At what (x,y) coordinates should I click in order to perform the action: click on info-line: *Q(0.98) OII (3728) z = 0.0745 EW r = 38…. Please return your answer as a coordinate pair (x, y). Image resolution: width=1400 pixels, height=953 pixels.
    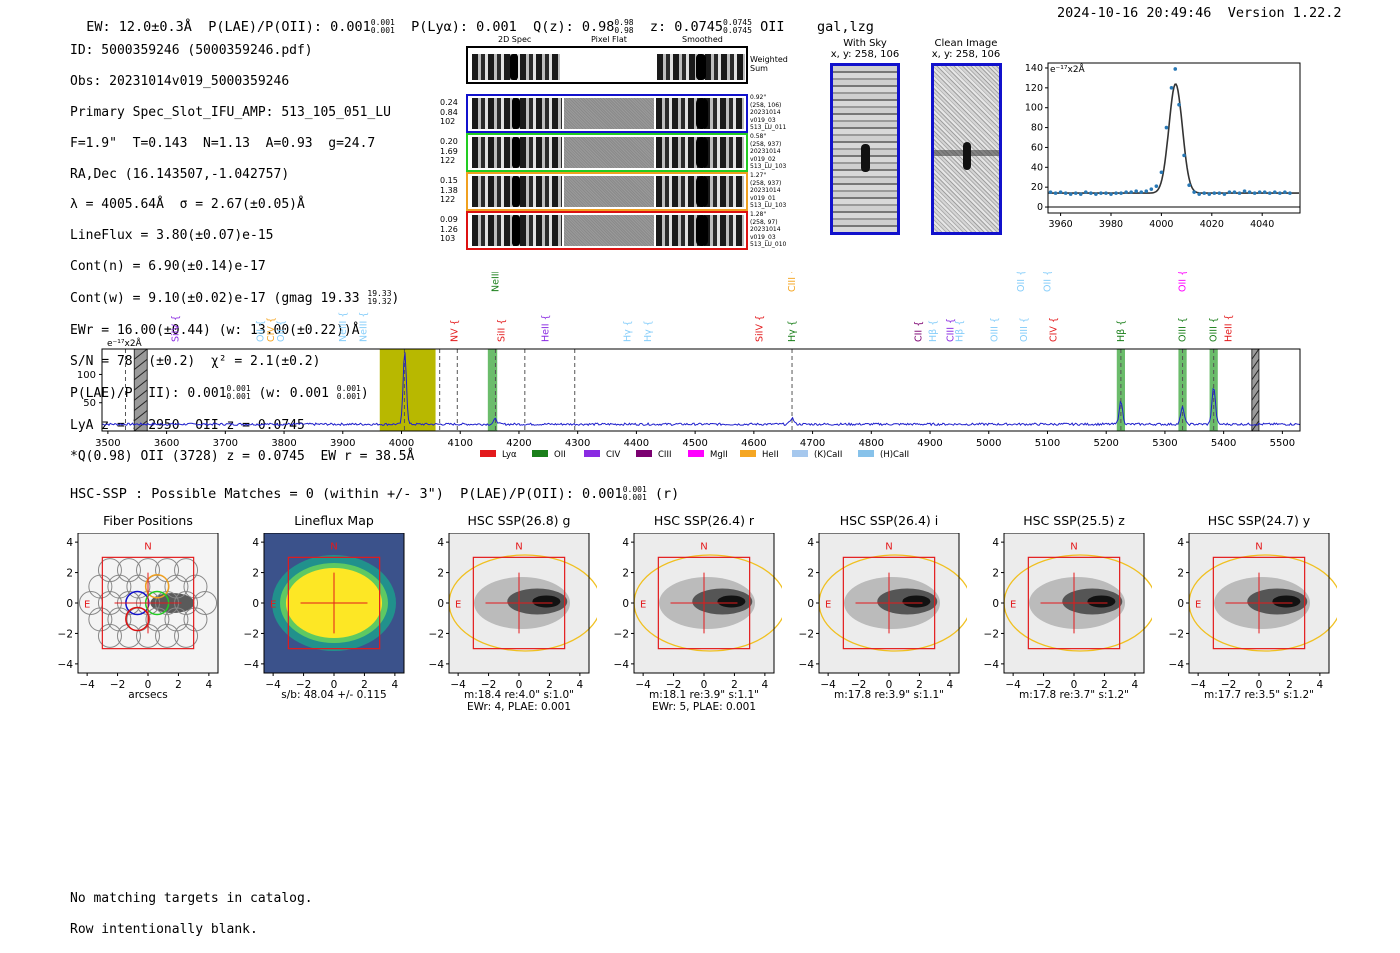
    Looking at the image, I should click on (242, 457).